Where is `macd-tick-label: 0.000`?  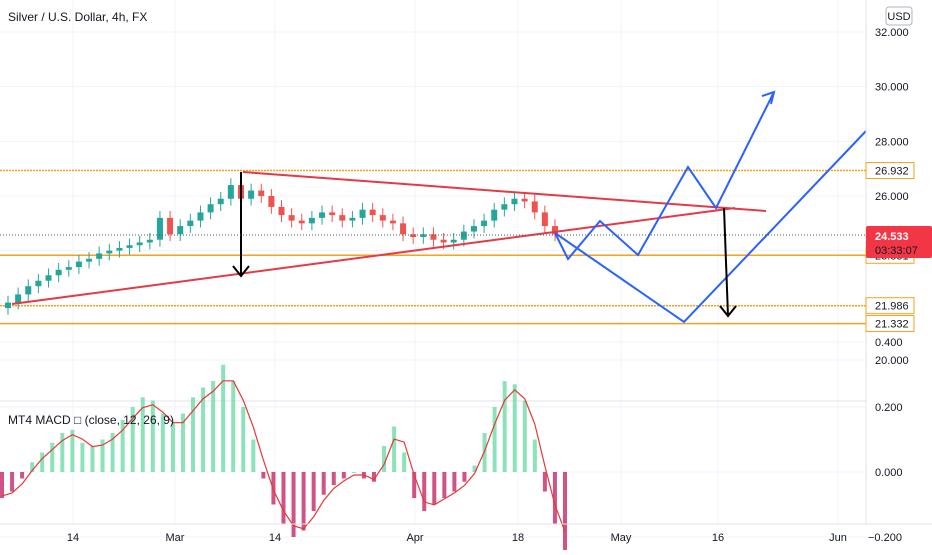 macd-tick-label: 0.000 is located at coordinates (889, 473).